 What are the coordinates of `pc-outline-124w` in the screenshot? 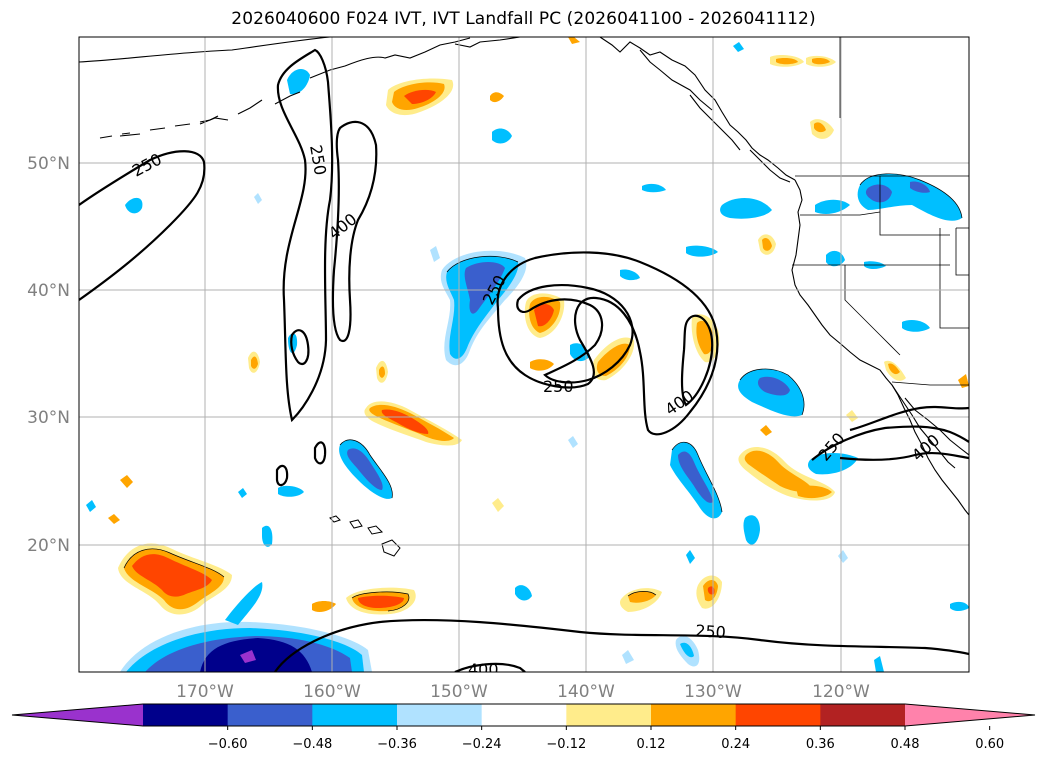 It's located at (772, 392).